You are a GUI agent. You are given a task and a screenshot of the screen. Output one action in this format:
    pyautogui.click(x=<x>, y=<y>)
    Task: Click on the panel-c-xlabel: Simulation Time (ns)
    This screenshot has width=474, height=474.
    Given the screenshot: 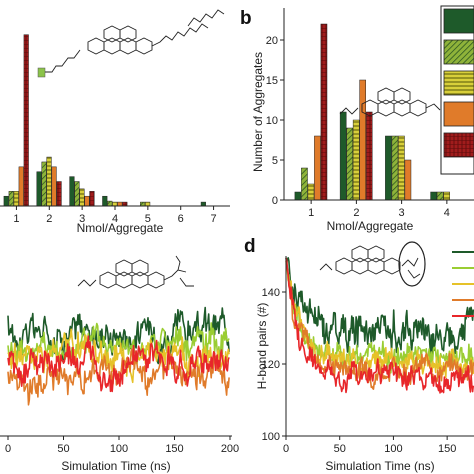 What is the action you would take?
    pyautogui.click(x=115, y=466)
    